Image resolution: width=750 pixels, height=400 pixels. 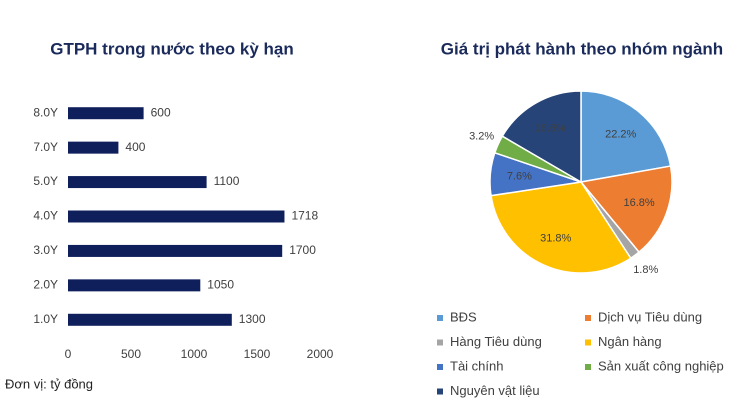 I want to click on pie-chart-title: Giá trị phát hành theo nhóm ngành, so click(x=582, y=48).